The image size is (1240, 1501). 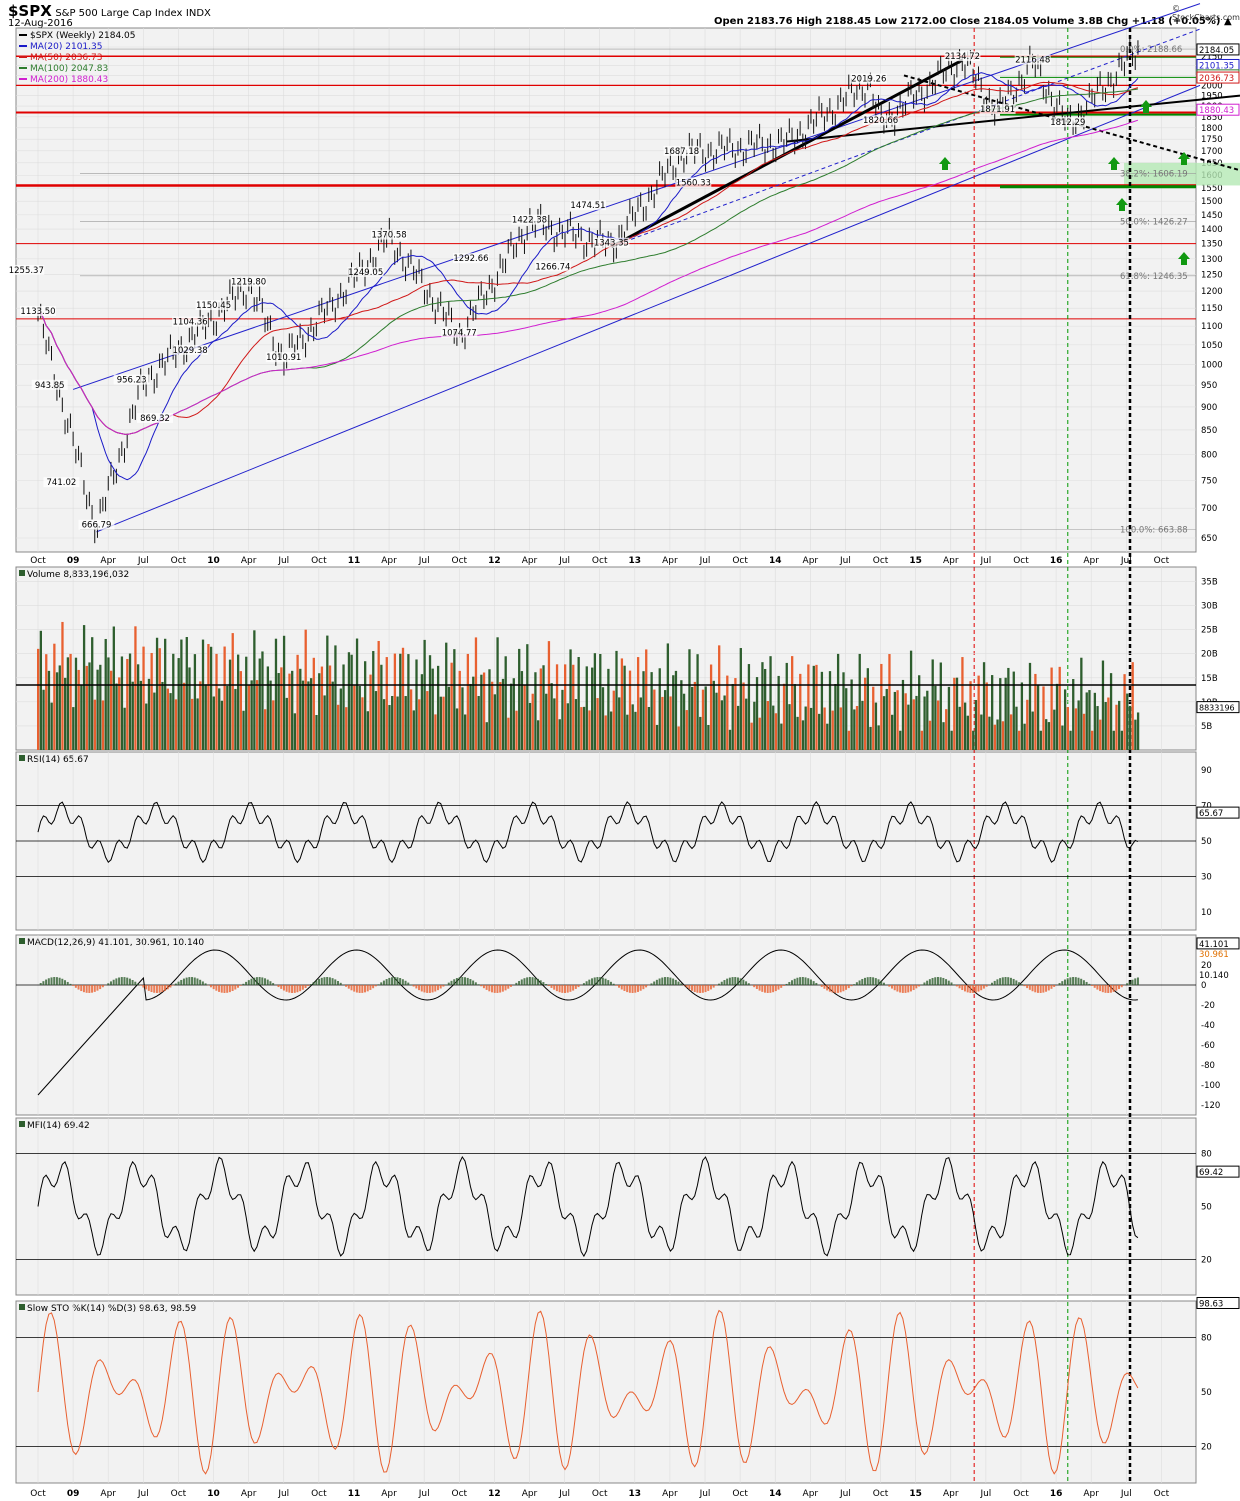 What do you see at coordinates (1209, 655) in the screenshot?
I see `volume-tick-label: 20B` at bounding box center [1209, 655].